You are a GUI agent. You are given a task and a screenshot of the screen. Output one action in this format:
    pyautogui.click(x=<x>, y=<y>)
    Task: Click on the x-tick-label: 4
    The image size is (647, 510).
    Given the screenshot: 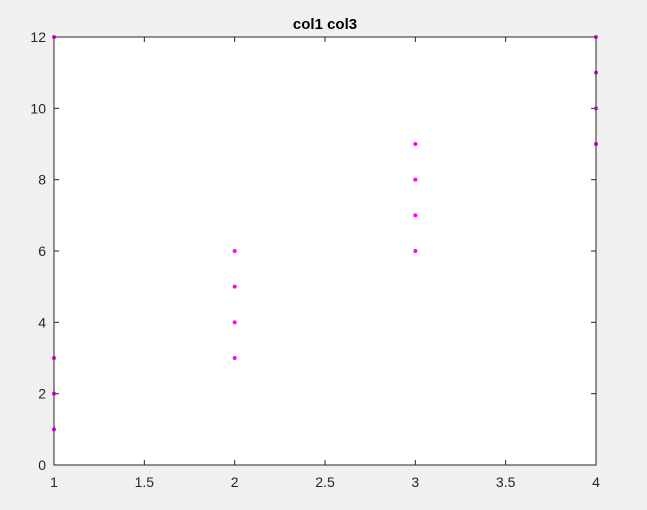 What is the action you would take?
    pyautogui.click(x=596, y=482)
    